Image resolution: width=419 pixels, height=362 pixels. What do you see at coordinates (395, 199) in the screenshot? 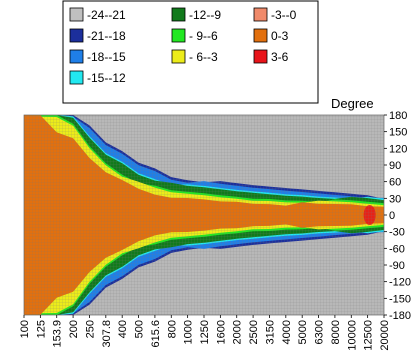
I see `y-tick-label: 30` at bounding box center [395, 199].